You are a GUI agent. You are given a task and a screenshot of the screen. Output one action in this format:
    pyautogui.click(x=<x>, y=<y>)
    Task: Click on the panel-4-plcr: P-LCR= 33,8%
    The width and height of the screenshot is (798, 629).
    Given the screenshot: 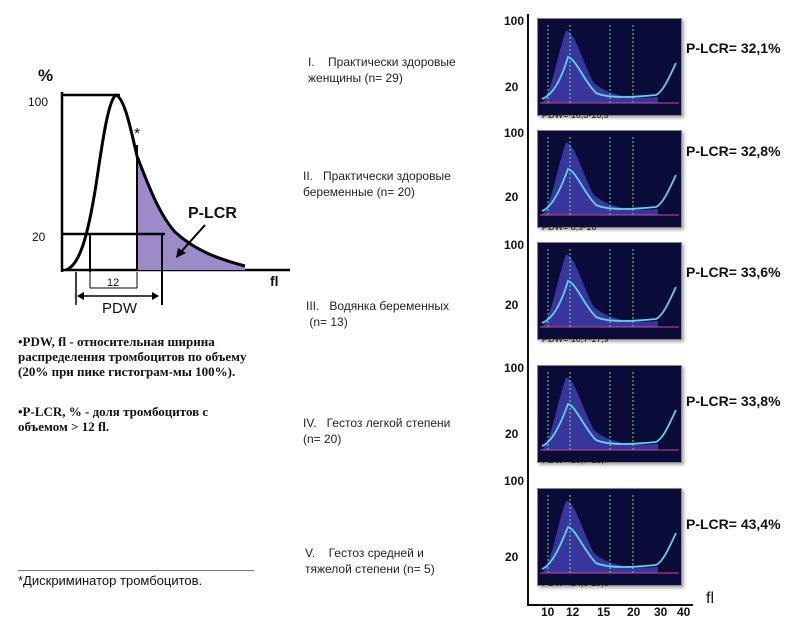 What is the action you would take?
    pyautogui.click(x=733, y=401)
    